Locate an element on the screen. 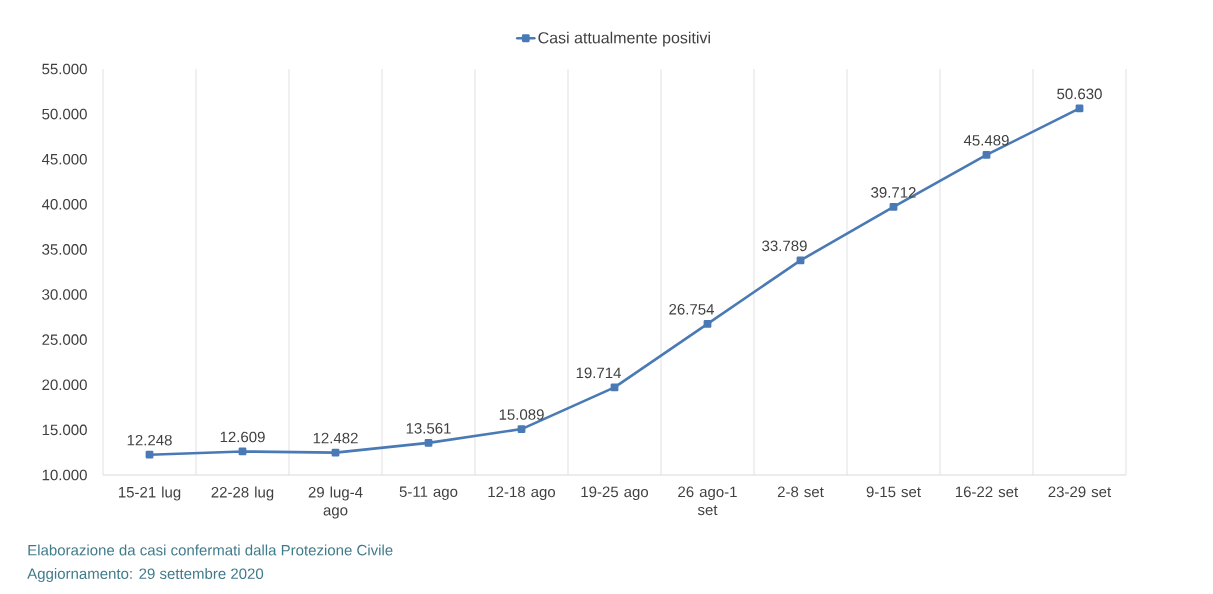 The image size is (1213, 594). y-tick-label: 25.000 is located at coordinates (64, 339).